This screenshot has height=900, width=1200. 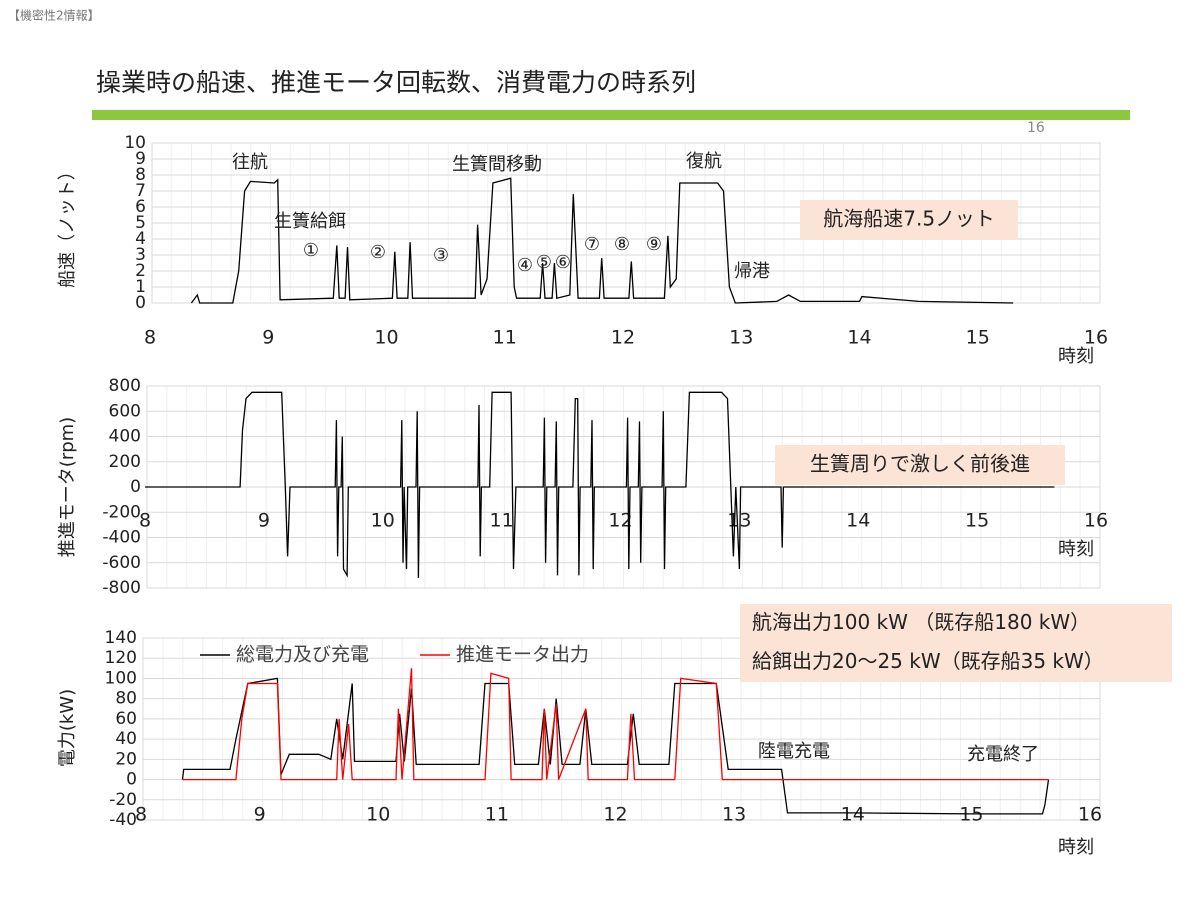 I want to click on y-tick-label: 10, so click(x=135, y=143).